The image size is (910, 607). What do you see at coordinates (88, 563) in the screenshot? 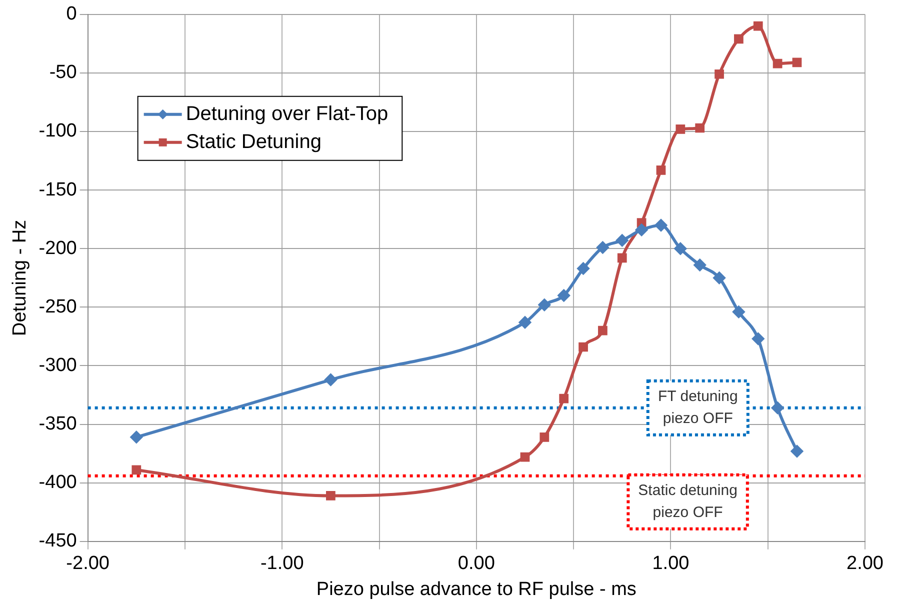
I see `x-tick-label: -2.00` at bounding box center [88, 563].